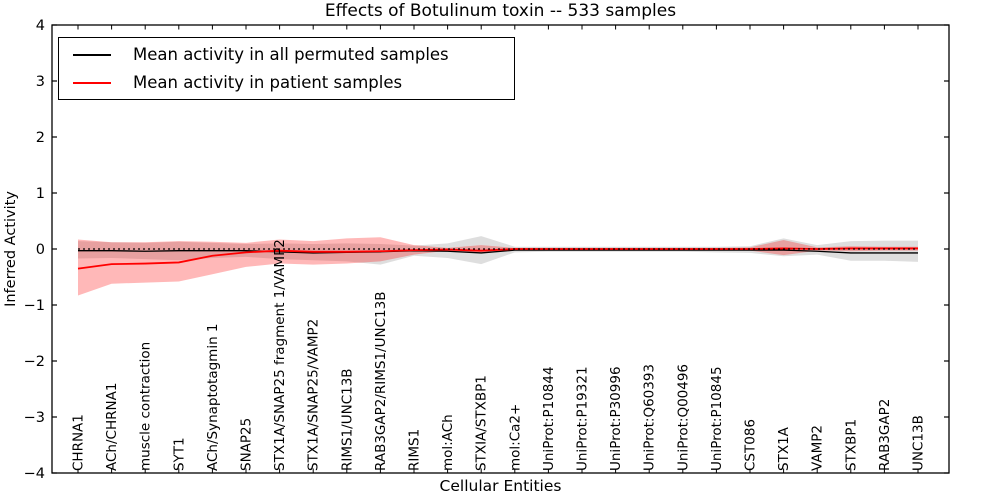 This screenshot has height=500, width=1000. Describe the element at coordinates (11, 249) in the screenshot. I see `y-axis-label: Inferred Activity` at that location.